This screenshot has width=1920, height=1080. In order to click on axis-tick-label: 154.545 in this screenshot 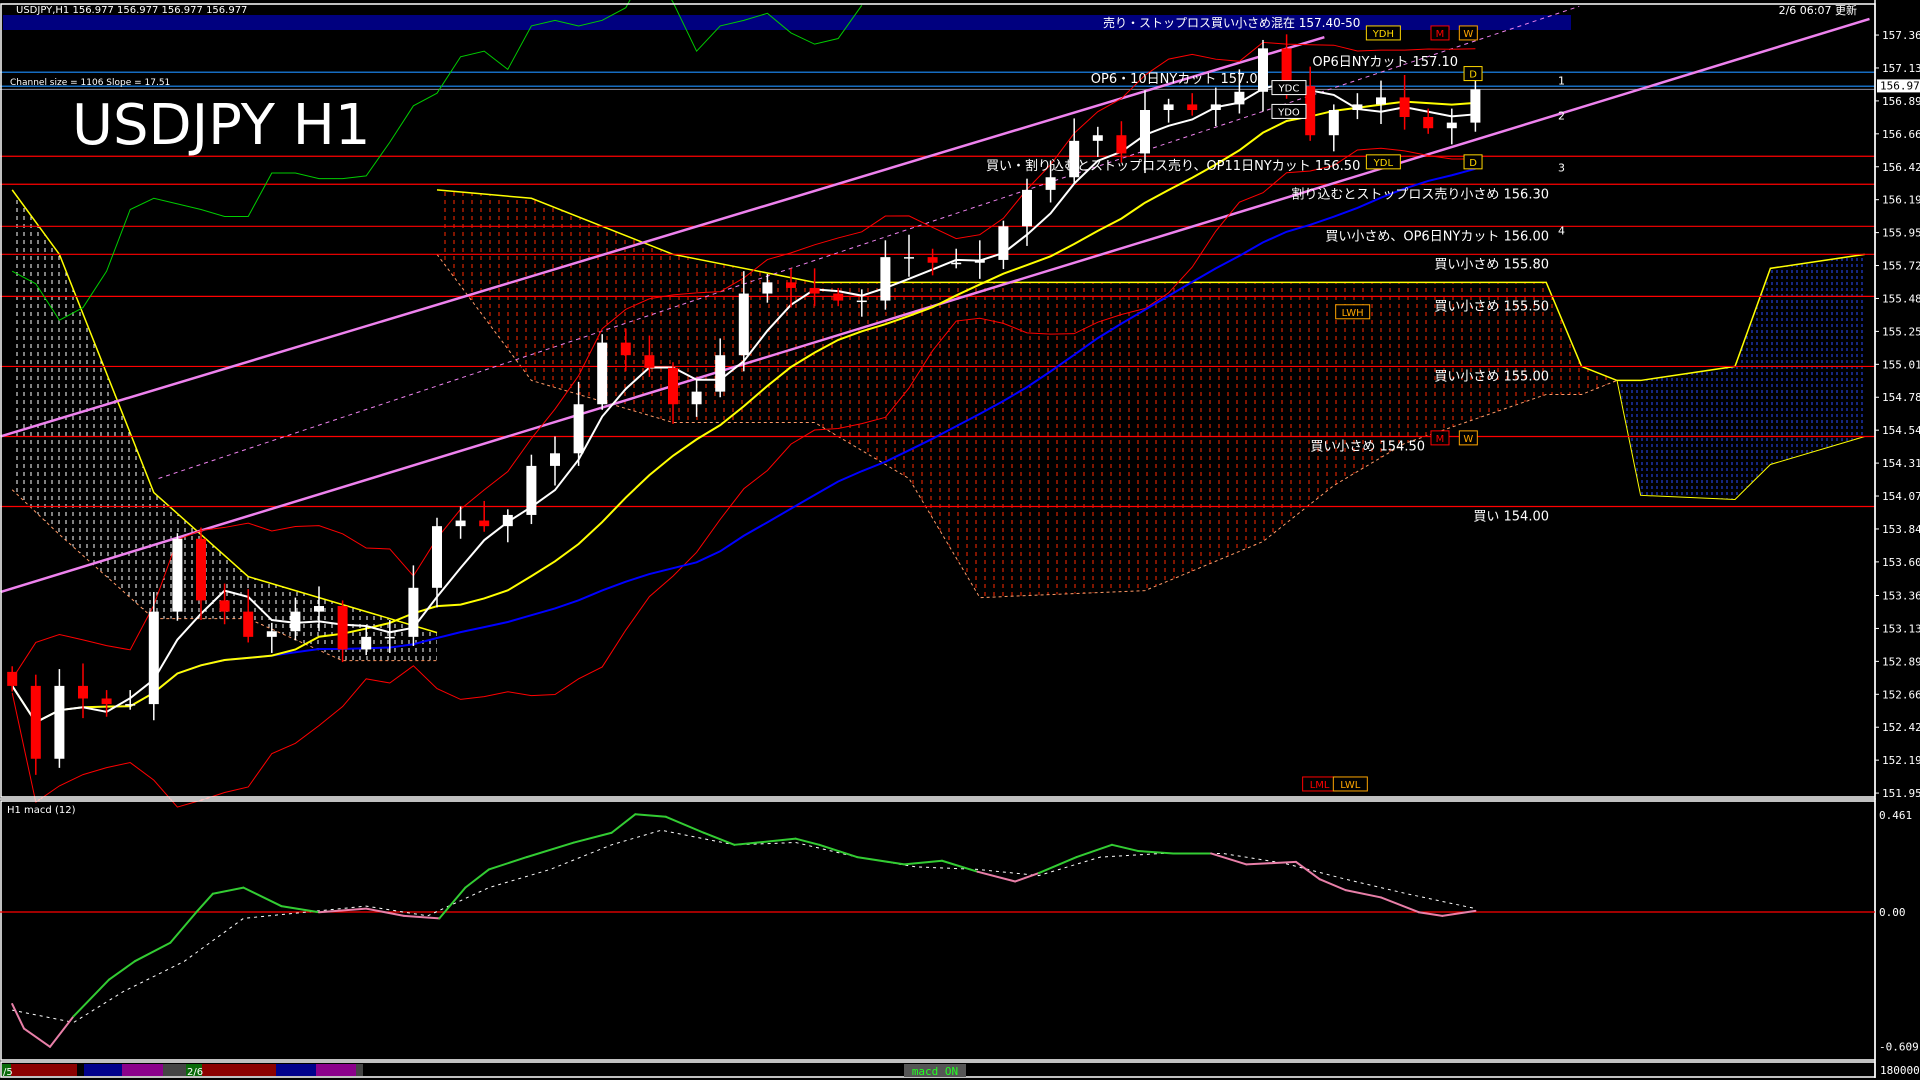, I will do `click(1901, 430)`.